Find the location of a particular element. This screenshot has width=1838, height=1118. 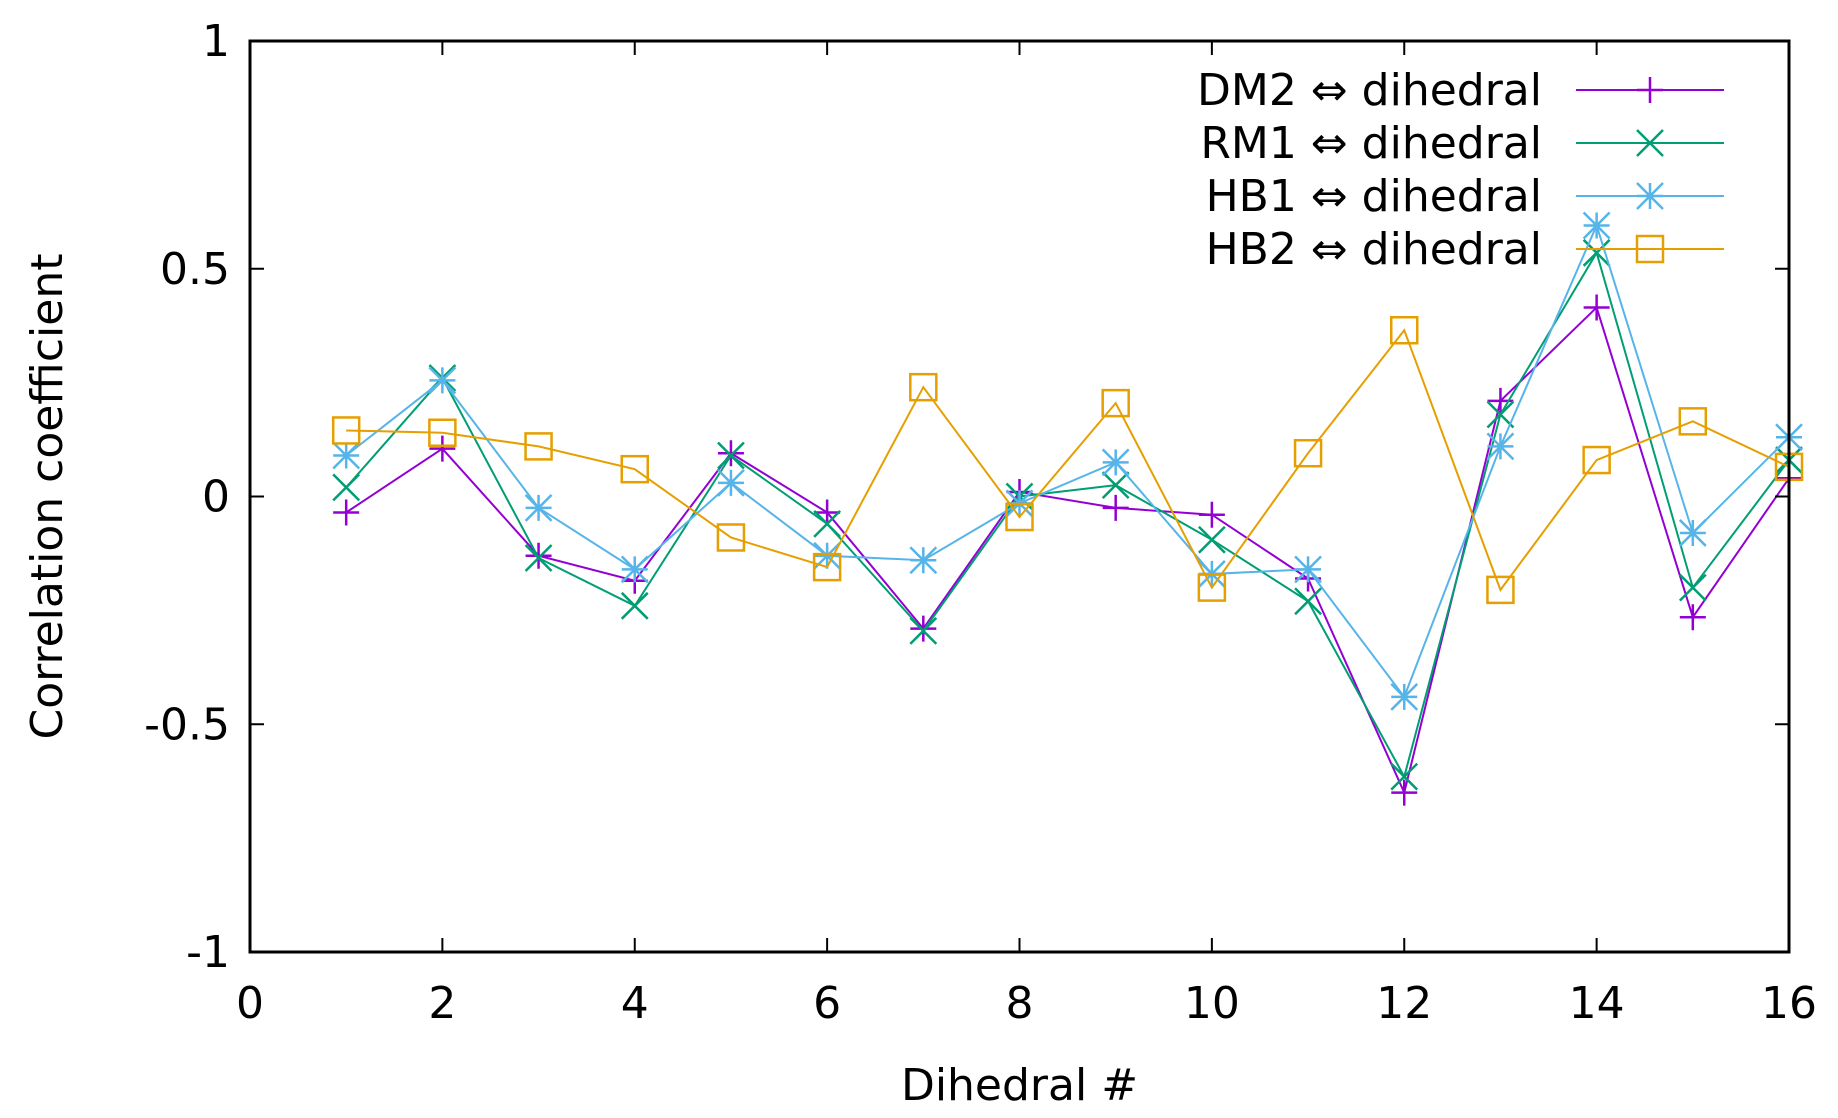

y-tick-label: 0.5 is located at coordinates (195, 269).